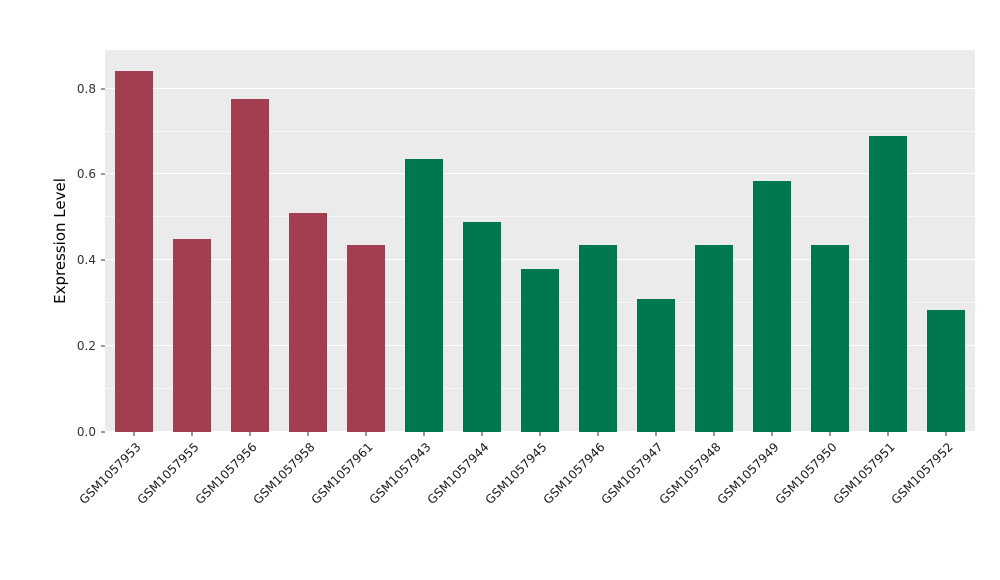 The height and width of the screenshot is (580, 1000). I want to click on bar-GSM1057946, so click(598, 338).